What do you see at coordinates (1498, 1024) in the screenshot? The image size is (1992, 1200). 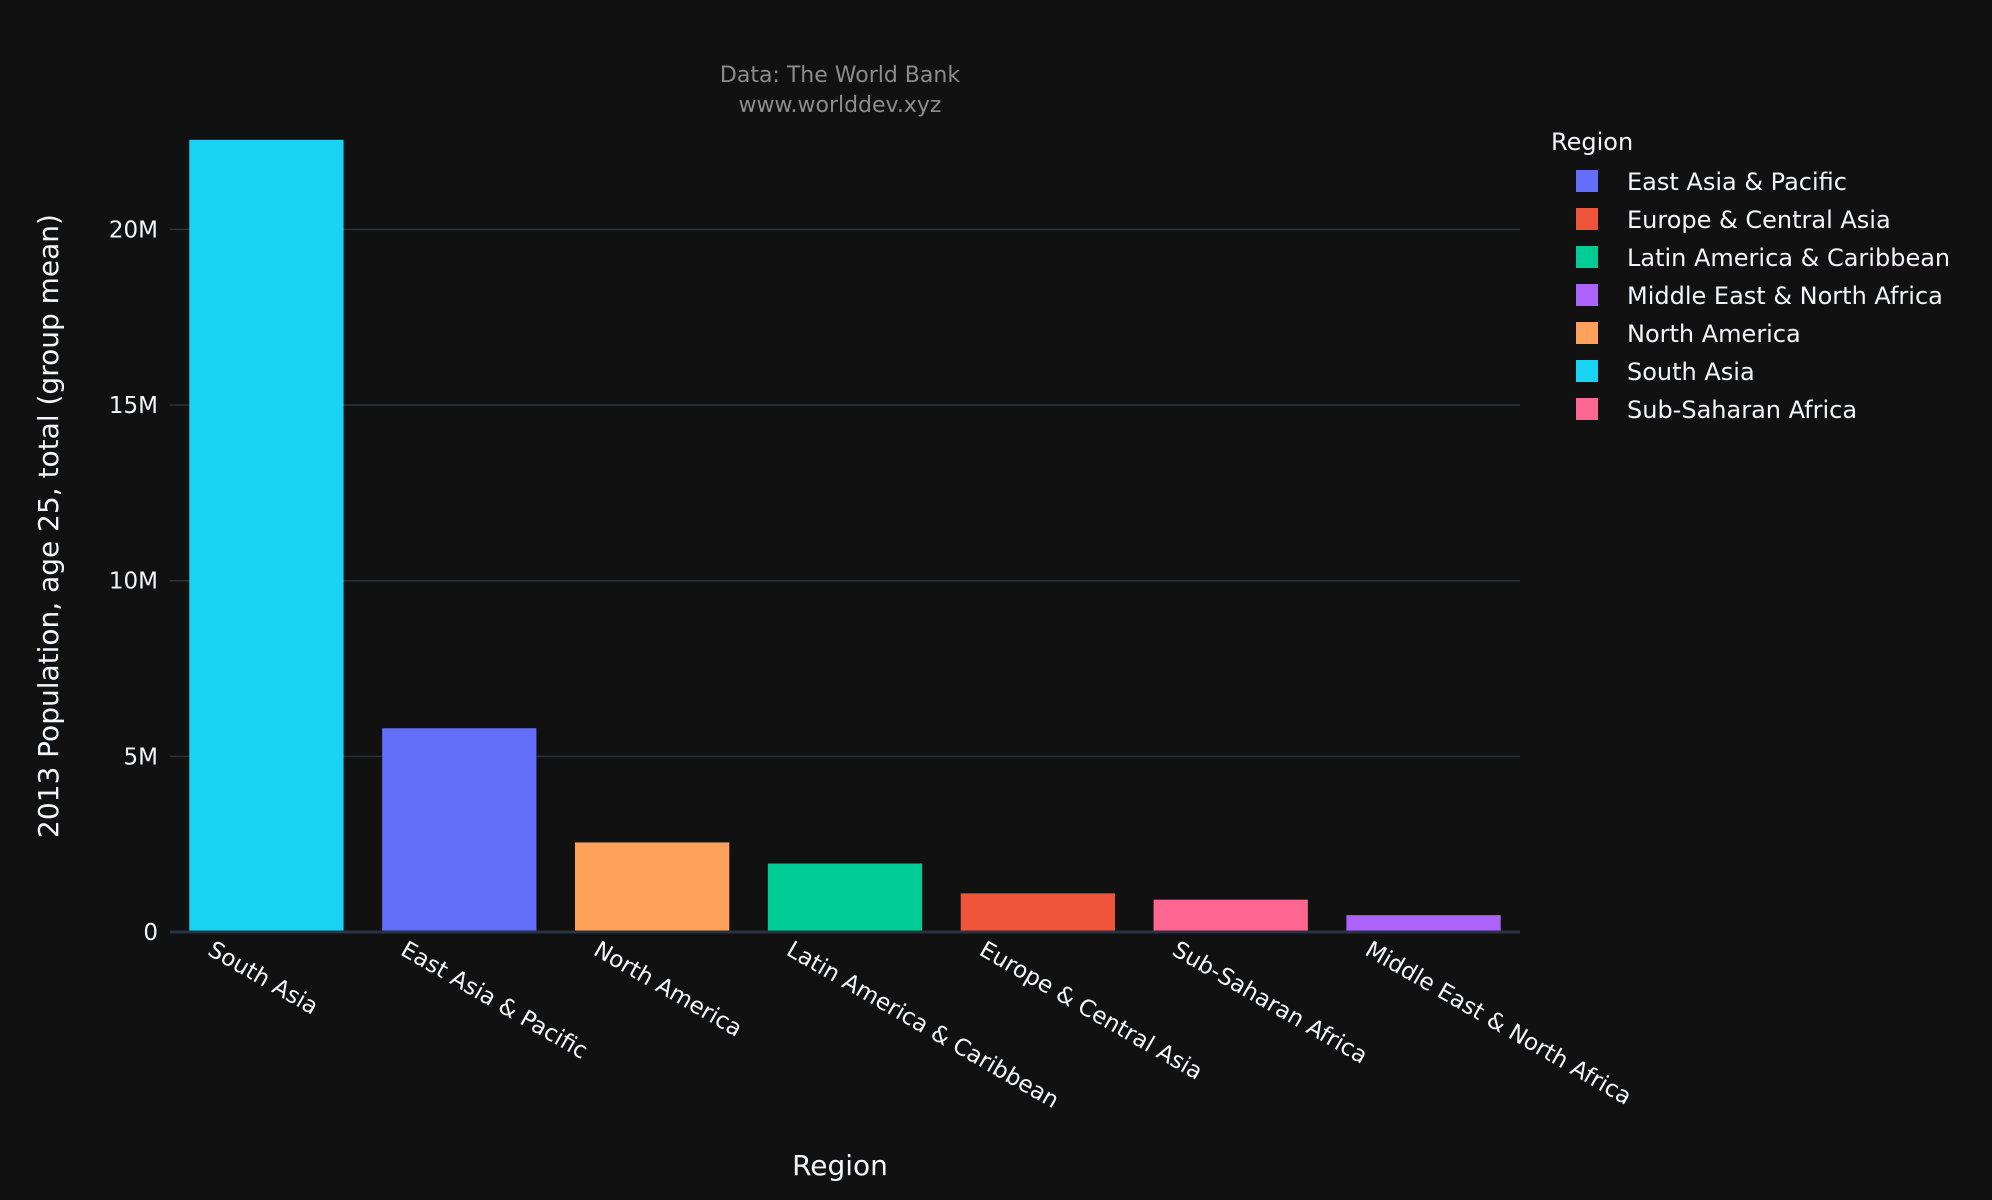 I see `x-tick-label: Middle East & North Africa` at bounding box center [1498, 1024].